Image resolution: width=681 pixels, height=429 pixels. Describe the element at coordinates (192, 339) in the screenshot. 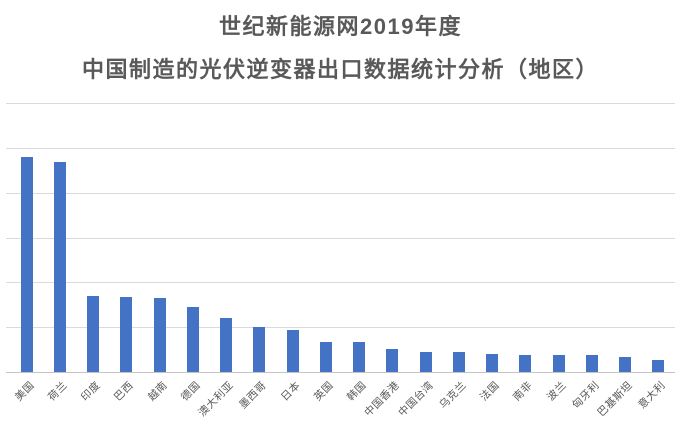

I see `bar-德国` at that location.